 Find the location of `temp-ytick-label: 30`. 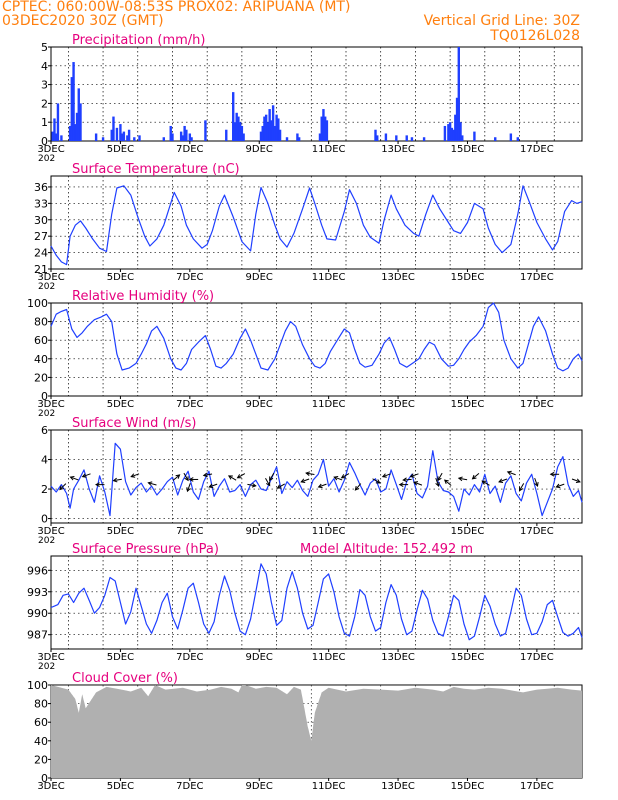

temp-ytick-label: 30 is located at coordinates (41, 220).